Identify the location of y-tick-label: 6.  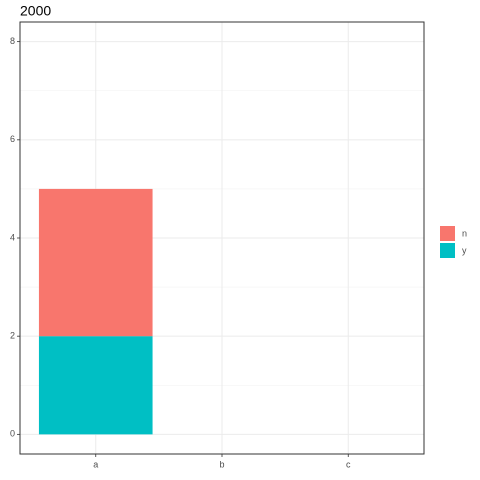
(12, 139).